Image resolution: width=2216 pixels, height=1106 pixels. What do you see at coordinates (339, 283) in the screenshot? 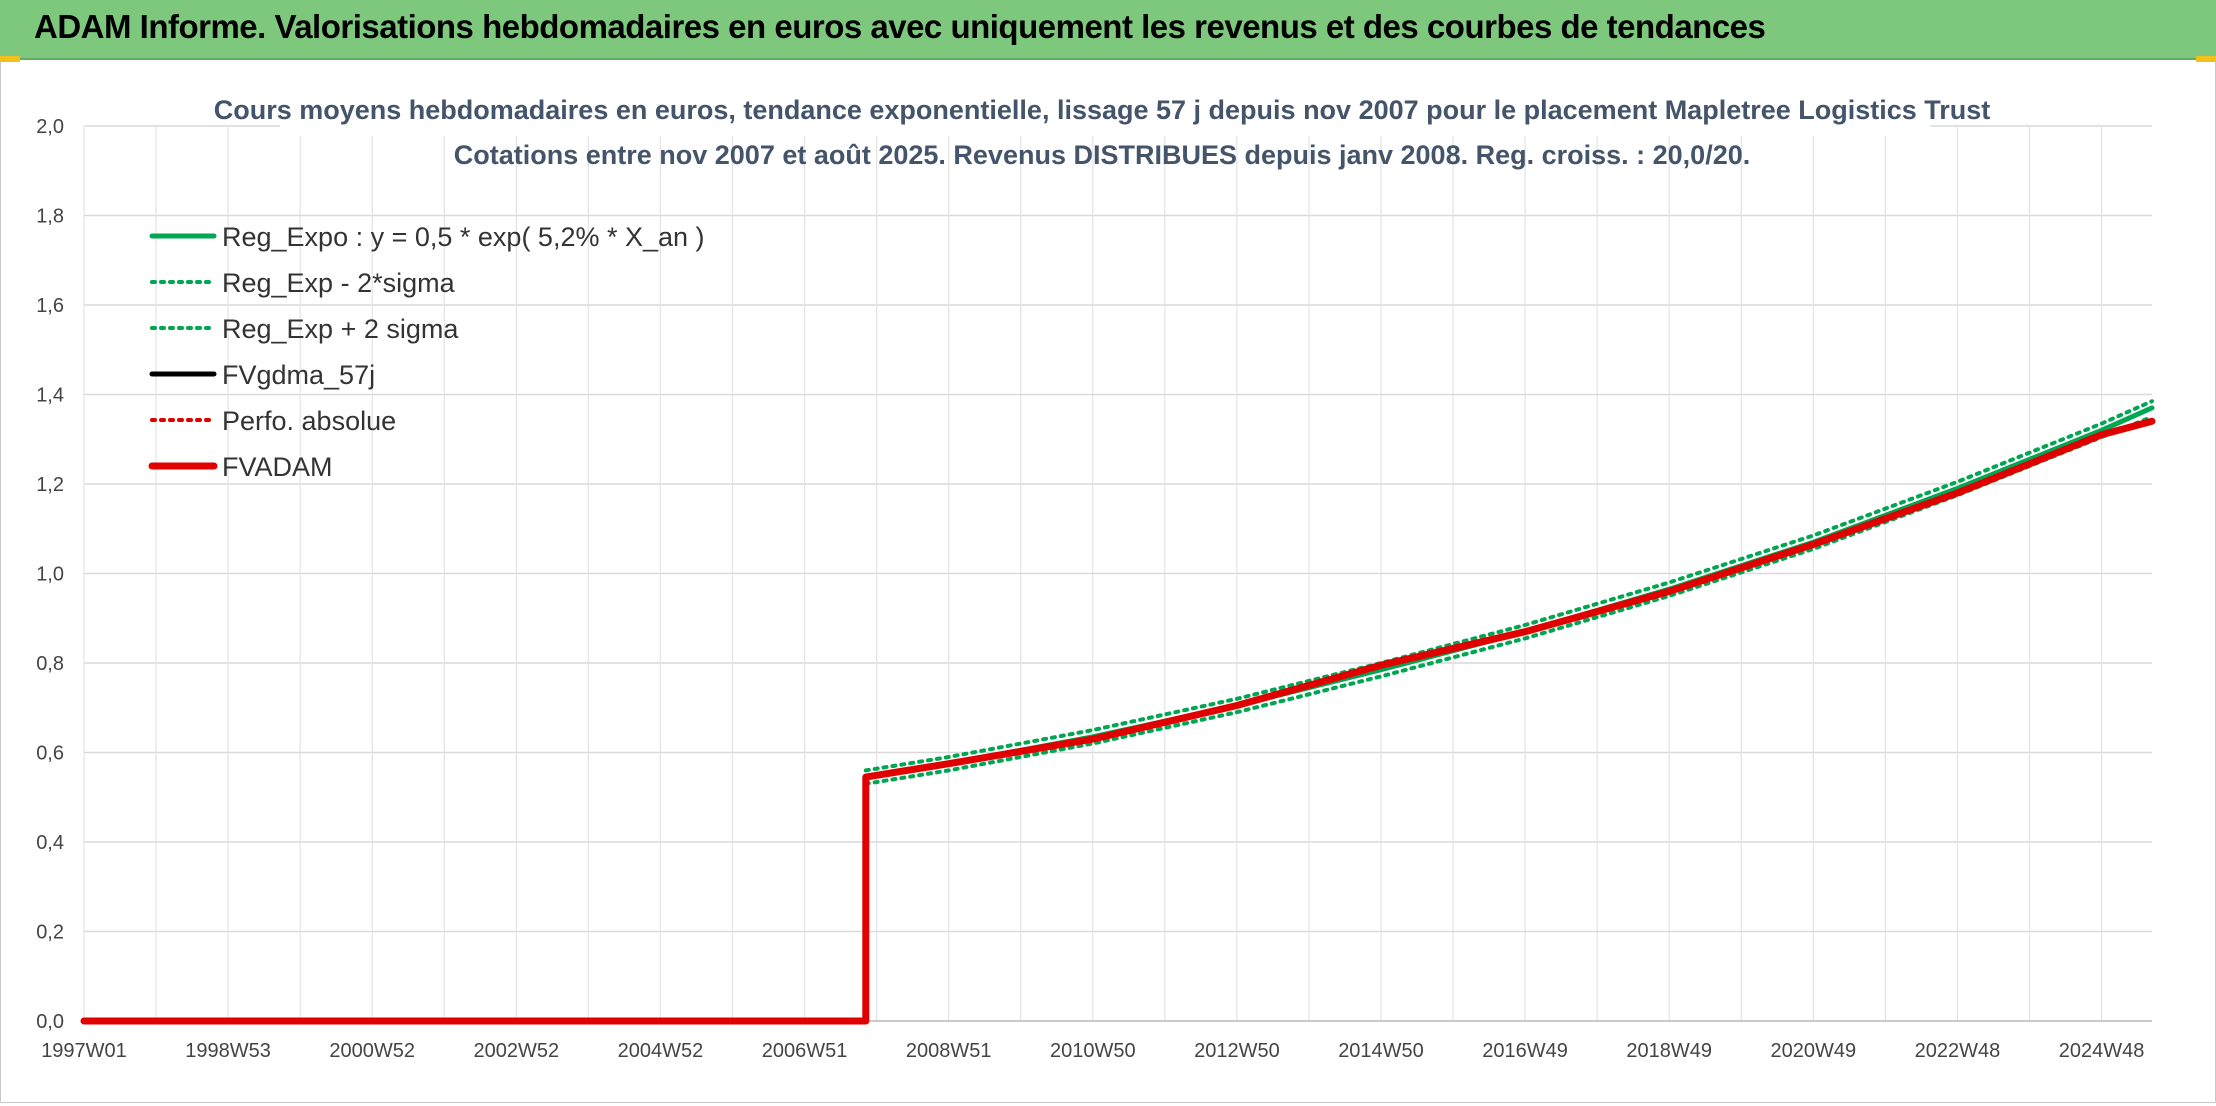
I see `legend-label: Reg_Exp - 2*sigma` at bounding box center [339, 283].